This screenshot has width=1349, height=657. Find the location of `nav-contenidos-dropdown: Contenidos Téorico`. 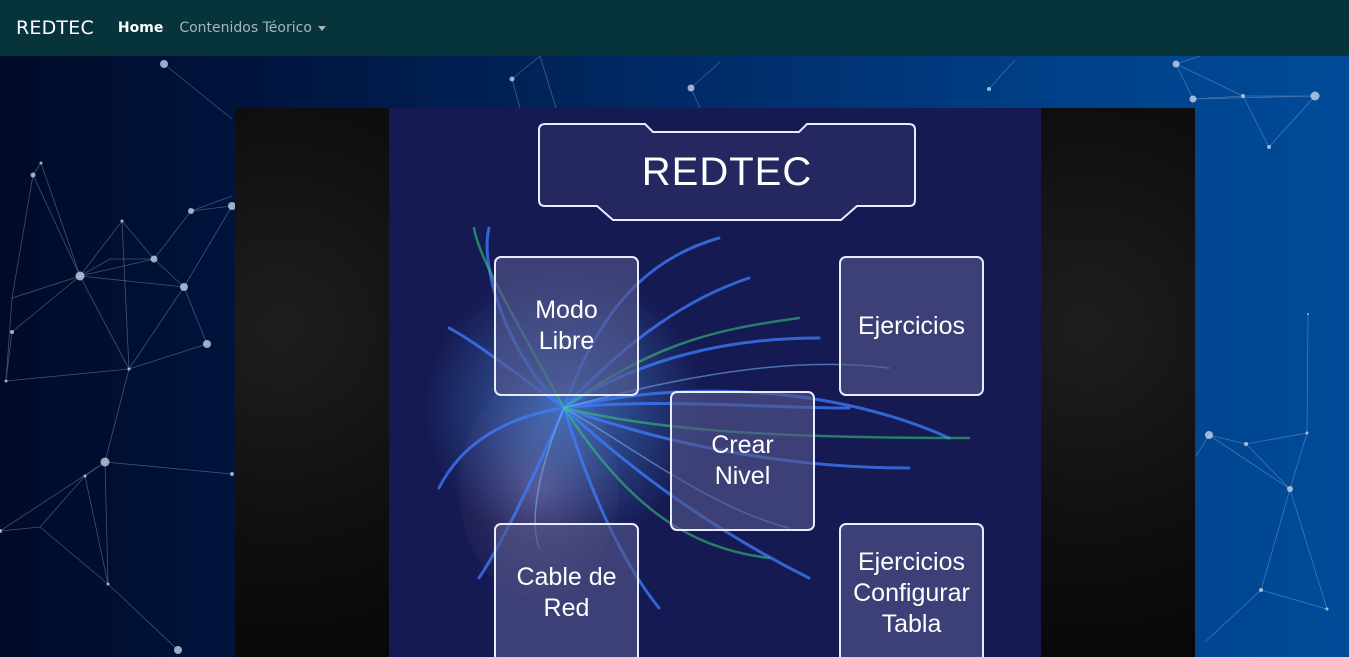

nav-contenidos-dropdown: Contenidos Téorico is located at coordinates (252, 28).